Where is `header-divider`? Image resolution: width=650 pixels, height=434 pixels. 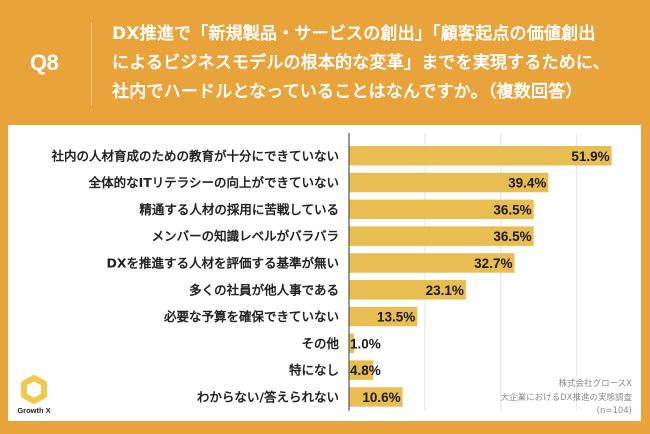
header-divider is located at coordinates (91, 64).